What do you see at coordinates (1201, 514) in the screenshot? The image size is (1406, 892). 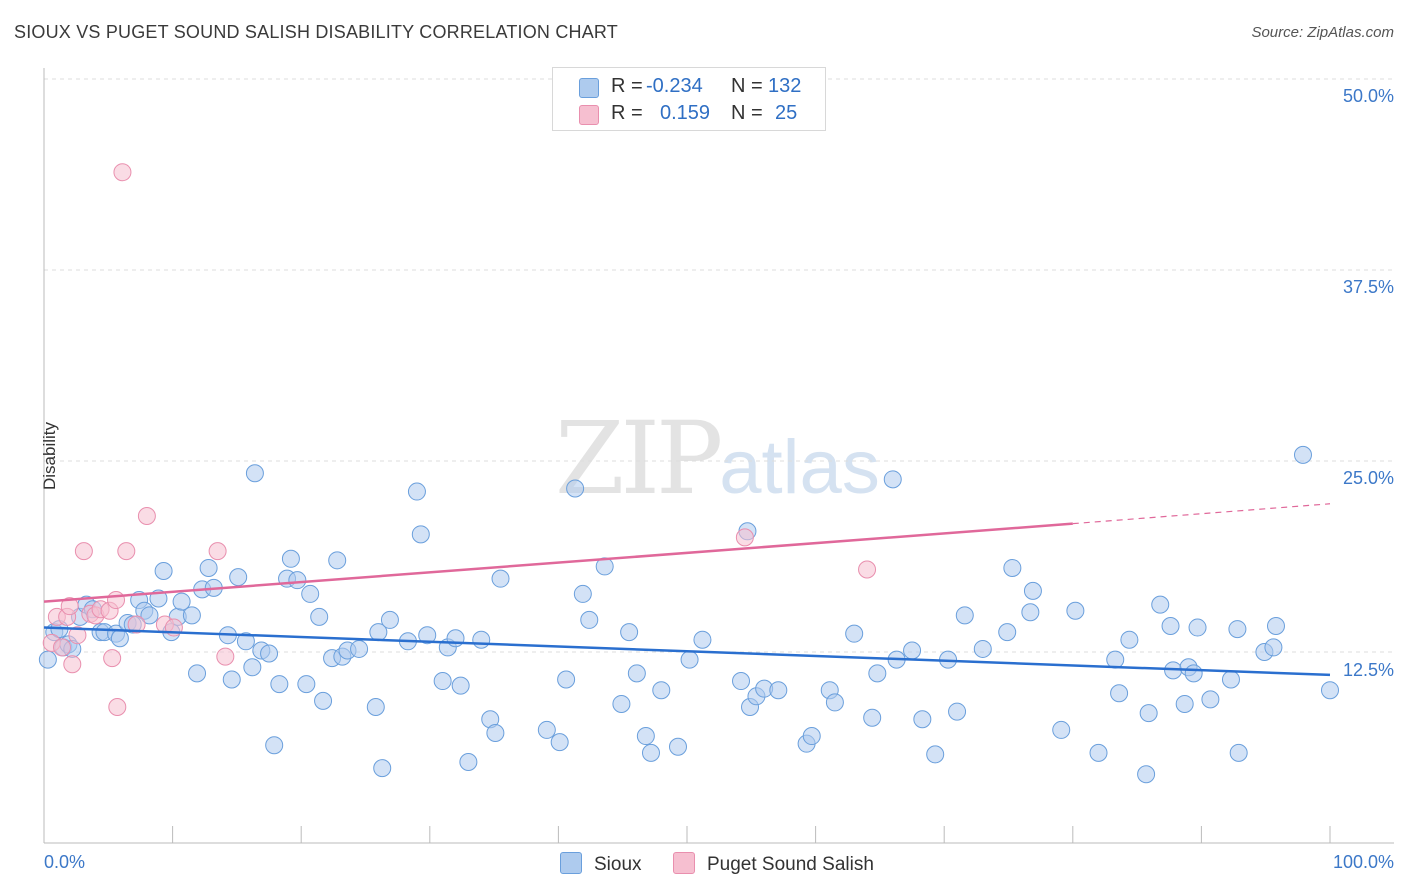 I see `puget-trend-extension` at bounding box center [1201, 514].